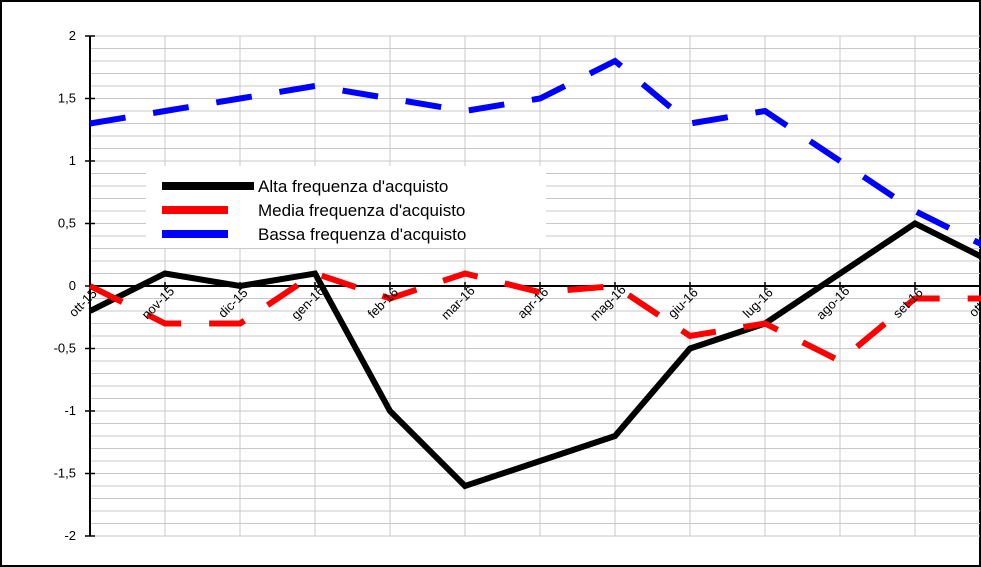 The height and width of the screenshot is (567, 981). I want to click on y-tick-label: 2, so click(72, 35).